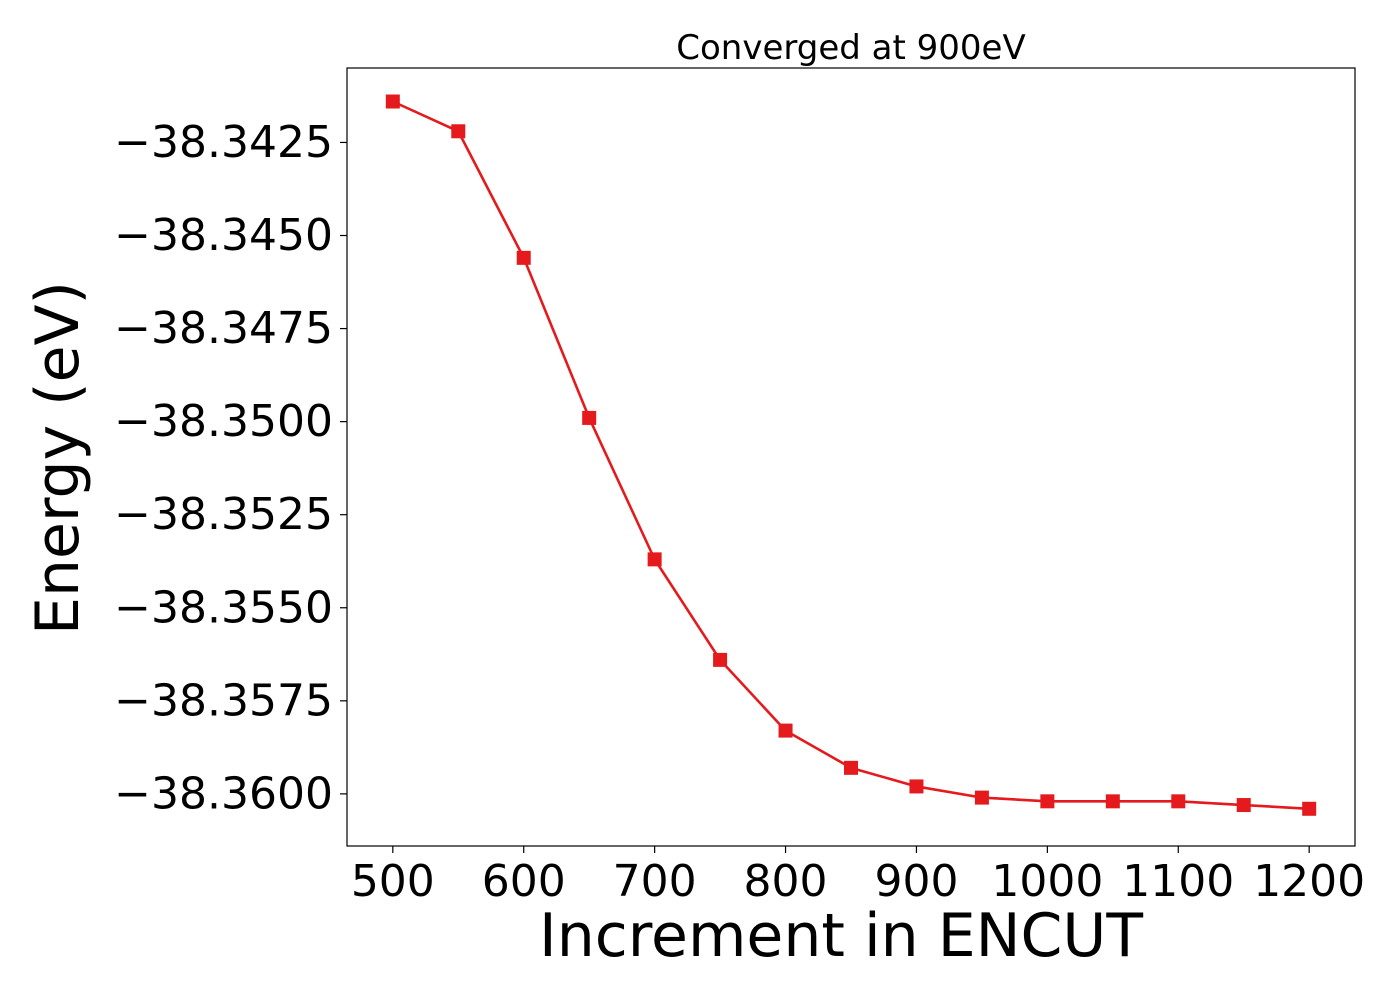 This screenshot has width=1400, height=1000. Describe the element at coordinates (1047, 881) in the screenshot. I see `x-tick-label: 1000` at that location.